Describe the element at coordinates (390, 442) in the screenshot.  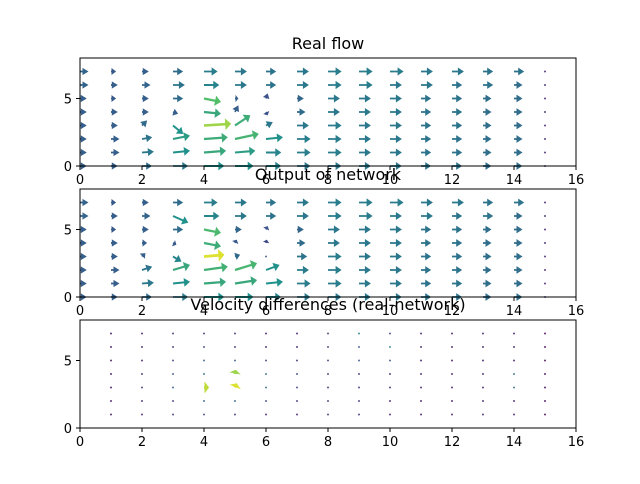
I see `x-tick-label: 10` at that location.